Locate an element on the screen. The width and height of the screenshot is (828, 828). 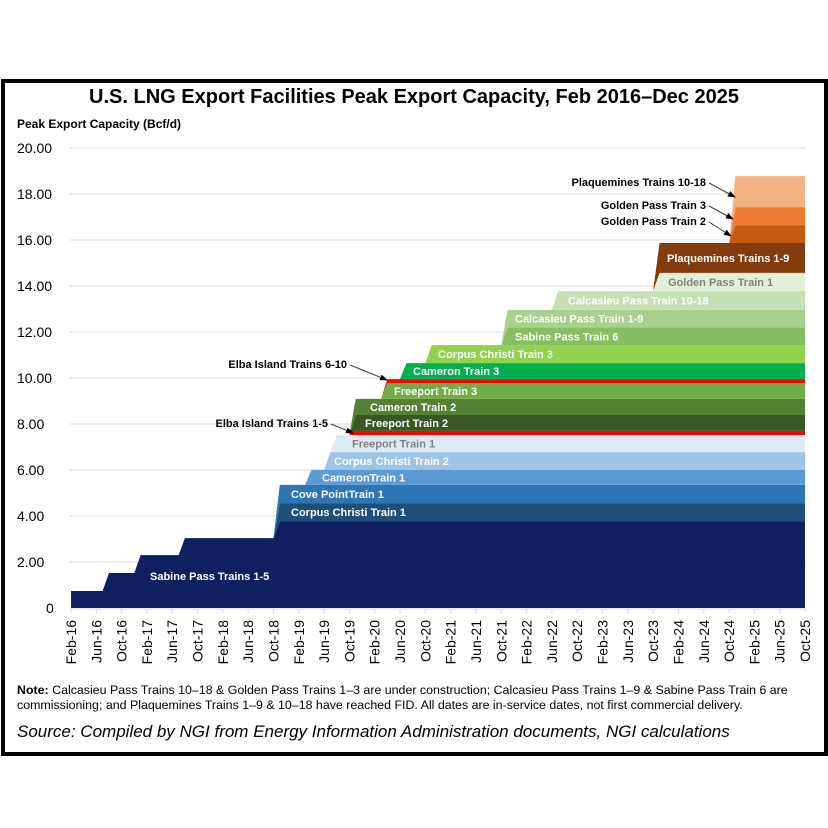
x-tick-label: Jun-20 is located at coordinates (400, 641).